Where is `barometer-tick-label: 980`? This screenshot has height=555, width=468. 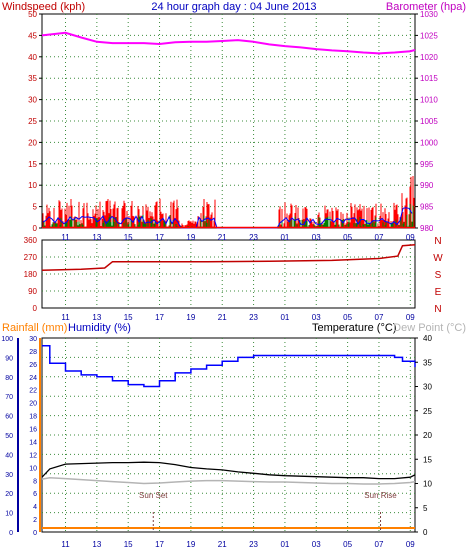
barometer-tick-label: 980 is located at coordinates (427, 228).